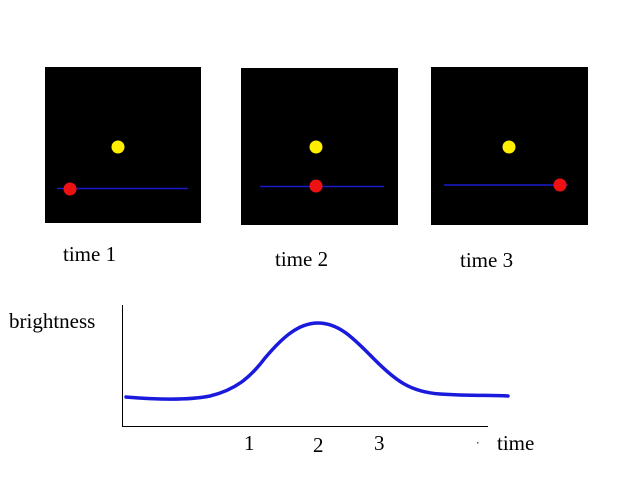  I want to click on x-tick-label: 1, so click(249, 443).